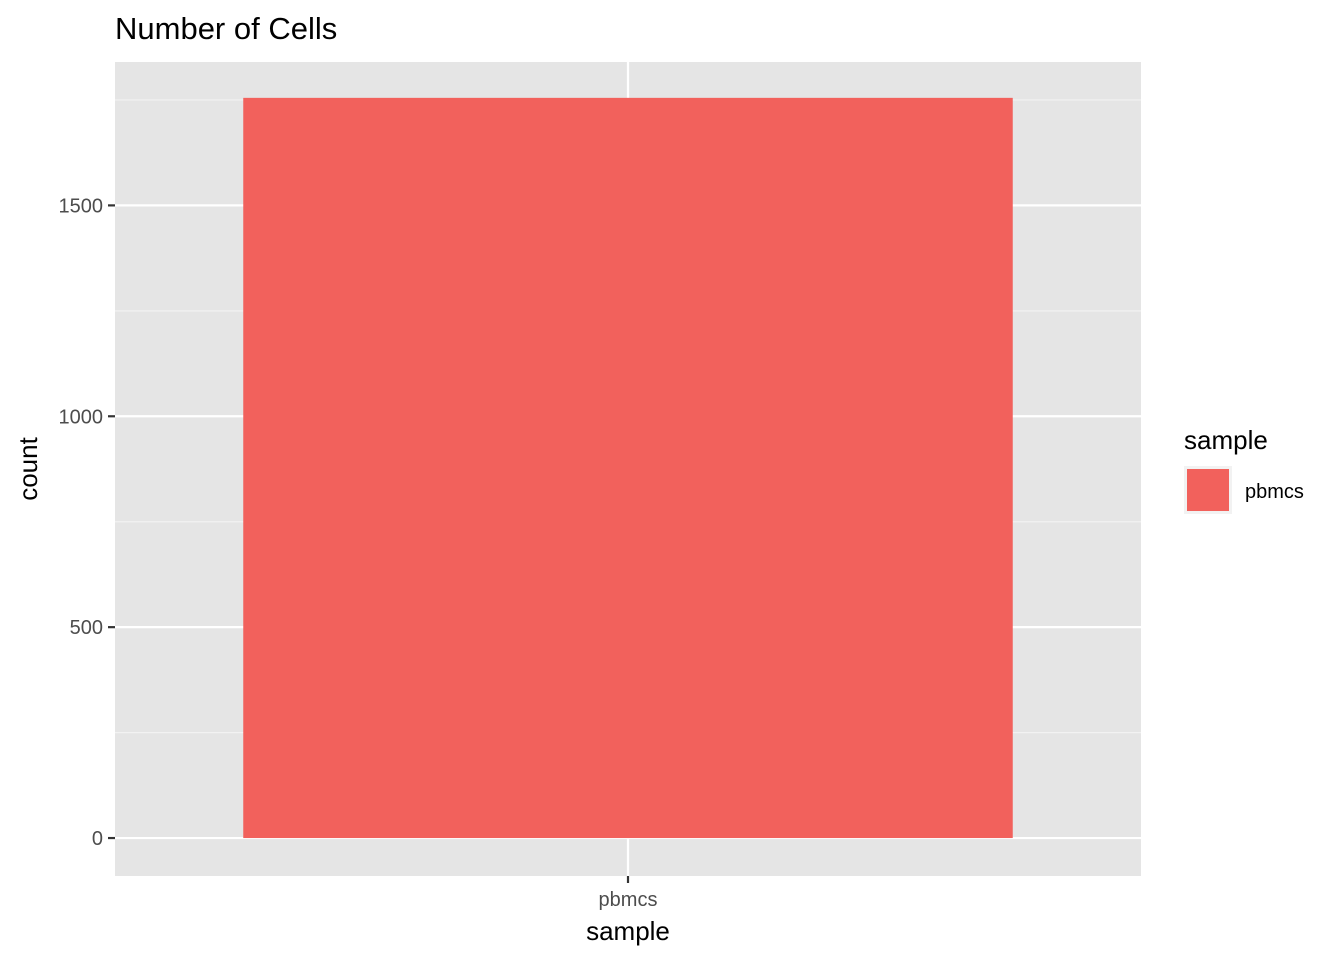 This screenshot has height=960, width=1344. What do you see at coordinates (628, 900) in the screenshot?
I see `x-tick-label: pbmcs` at bounding box center [628, 900].